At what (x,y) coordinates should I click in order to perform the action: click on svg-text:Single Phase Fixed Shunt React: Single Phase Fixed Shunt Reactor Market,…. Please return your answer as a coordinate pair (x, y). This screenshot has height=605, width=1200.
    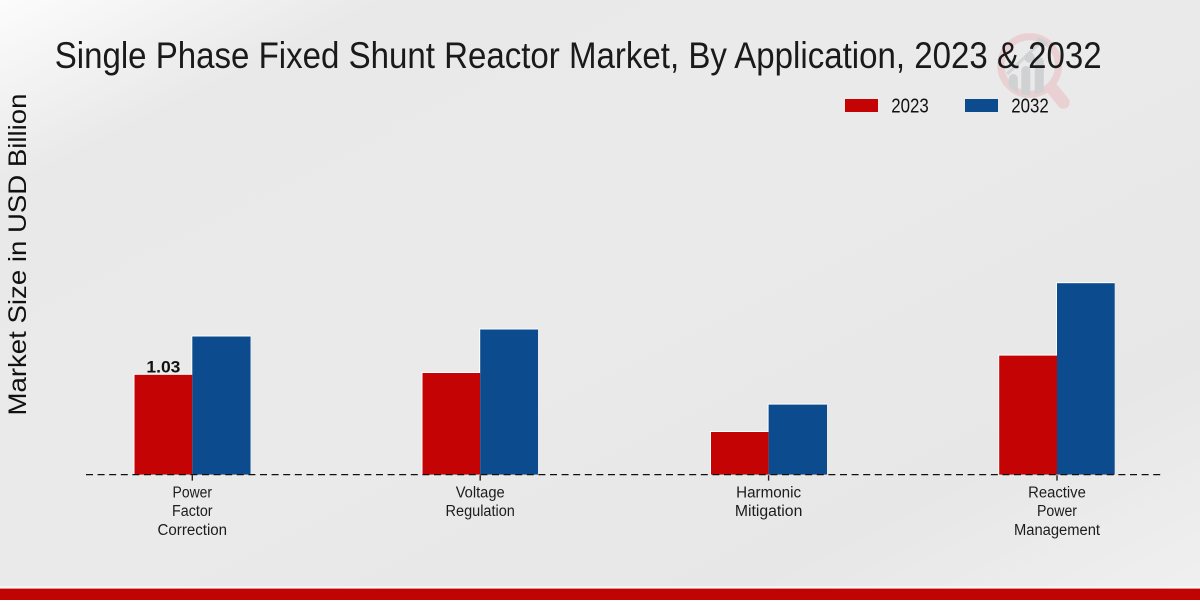
    Looking at the image, I should click on (578, 55).